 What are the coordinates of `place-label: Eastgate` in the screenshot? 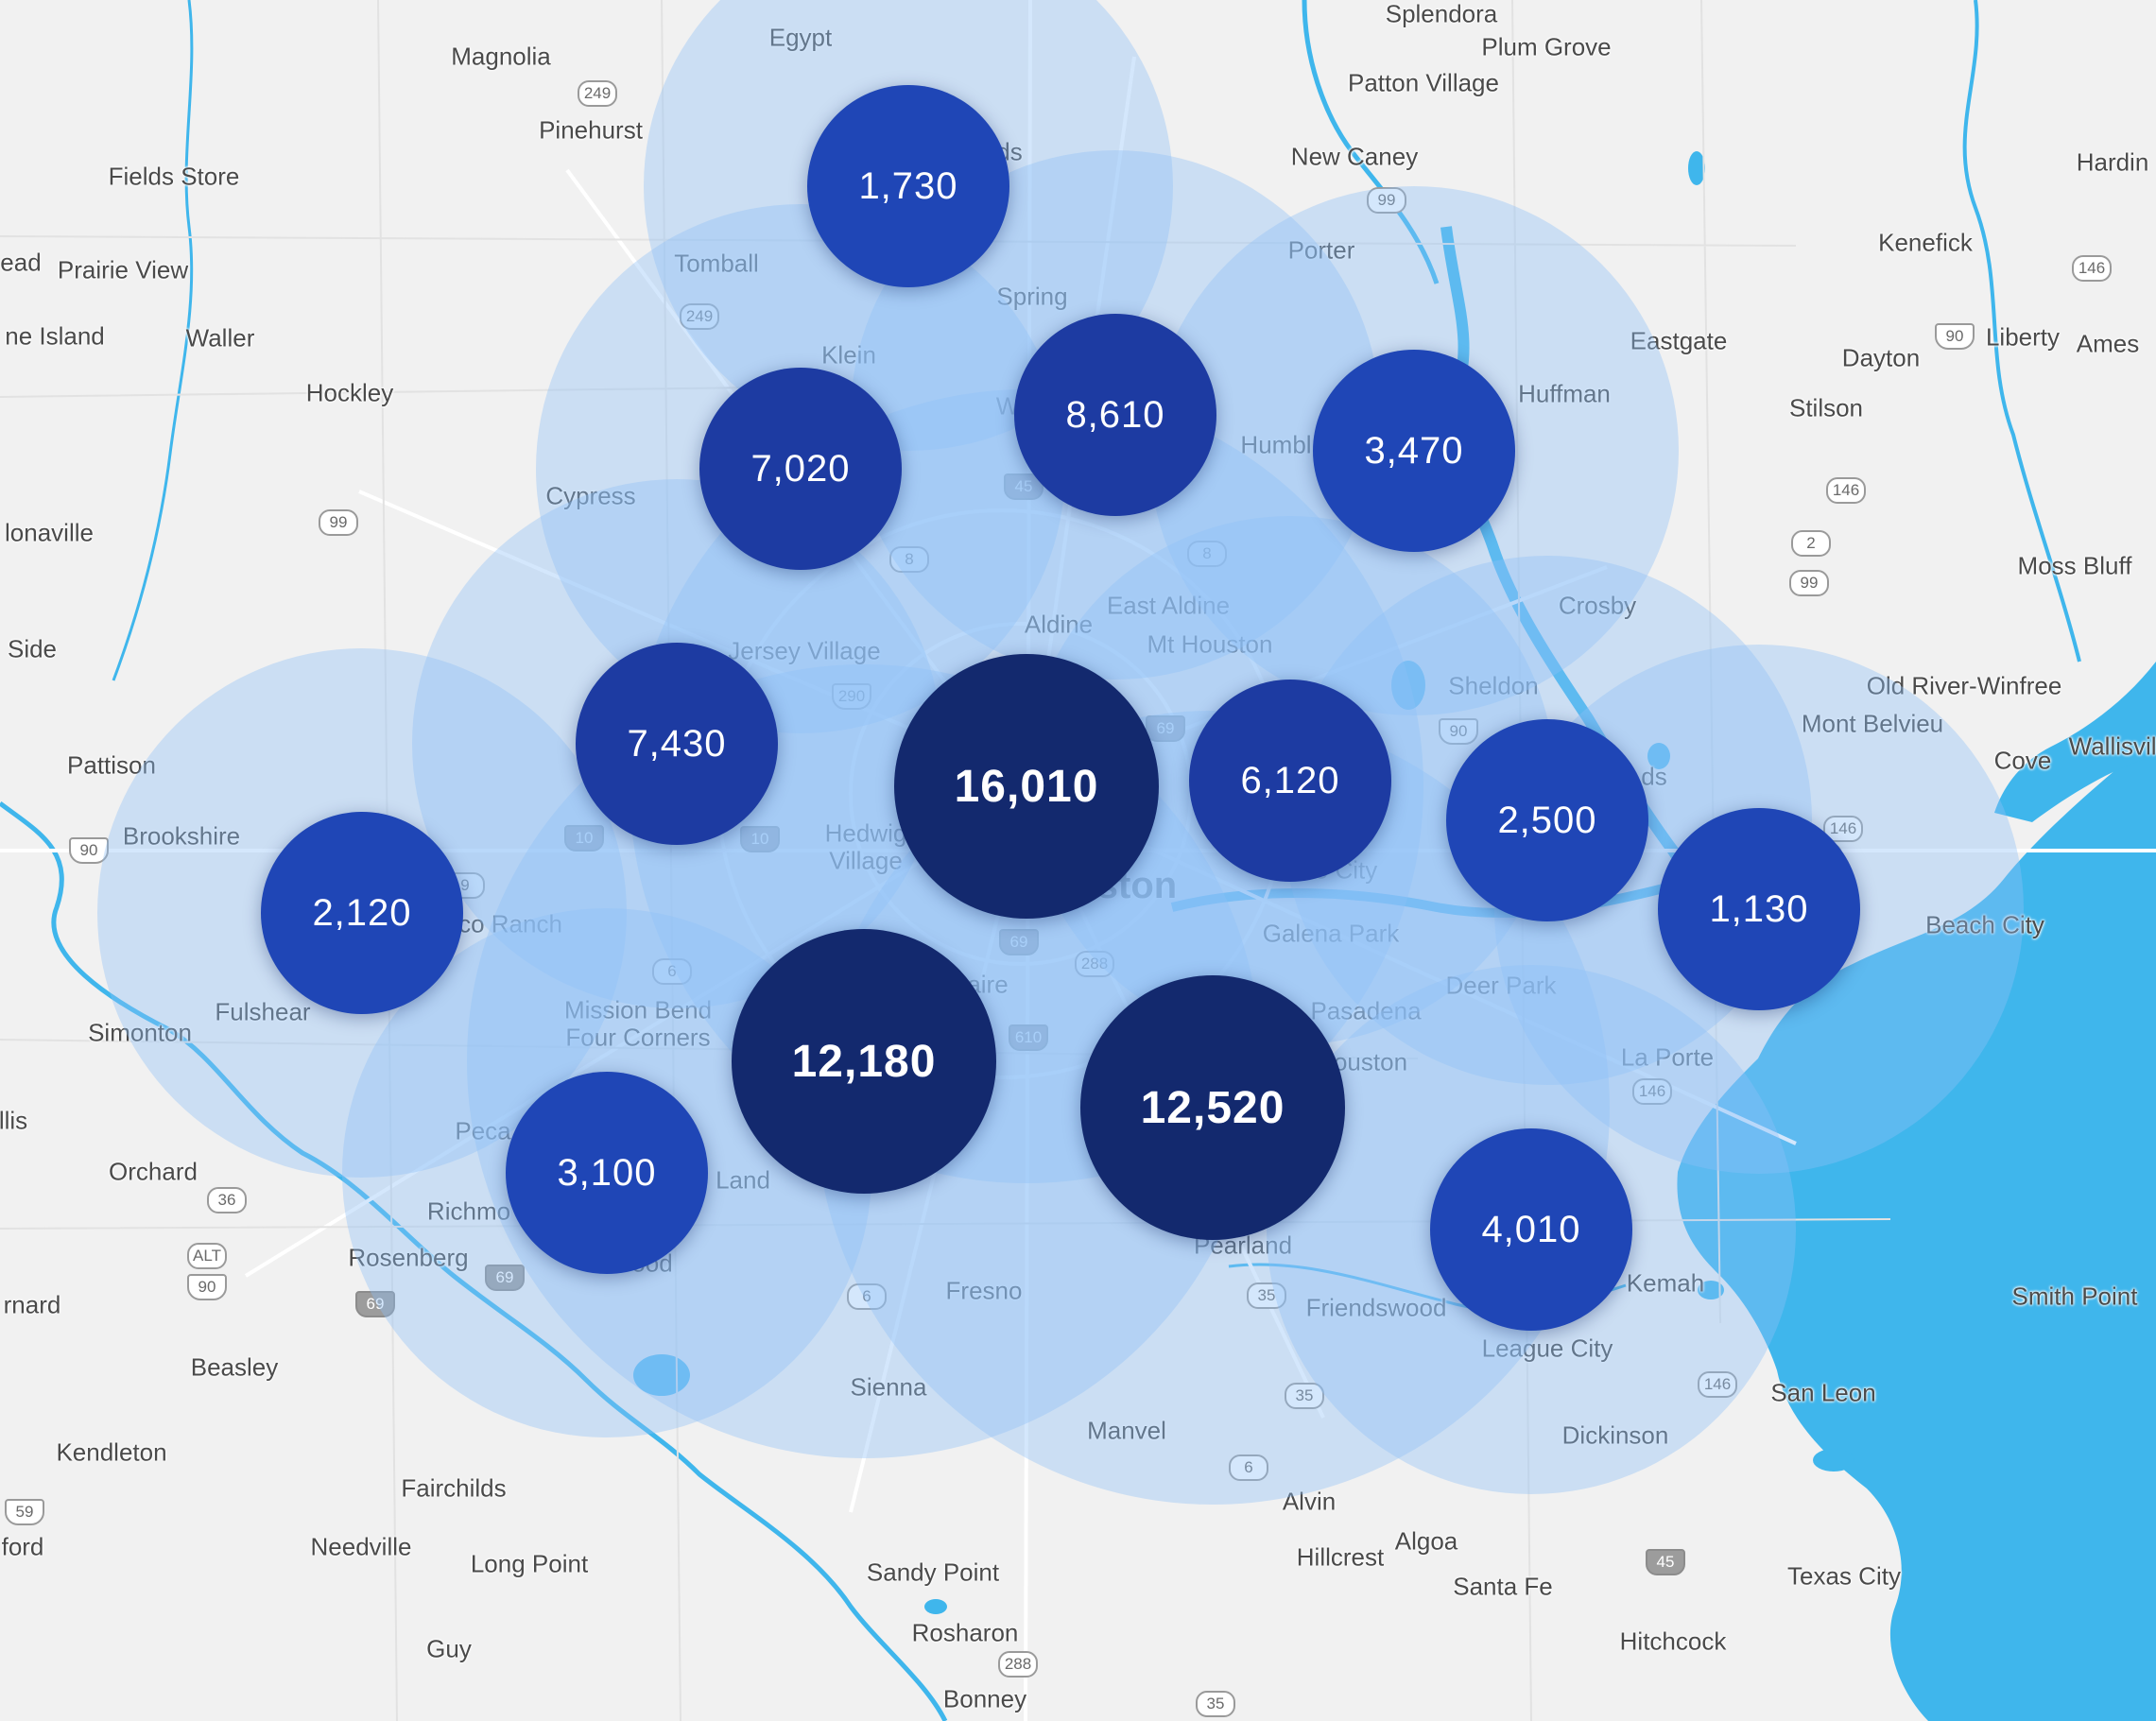 It's located at (1679, 340).